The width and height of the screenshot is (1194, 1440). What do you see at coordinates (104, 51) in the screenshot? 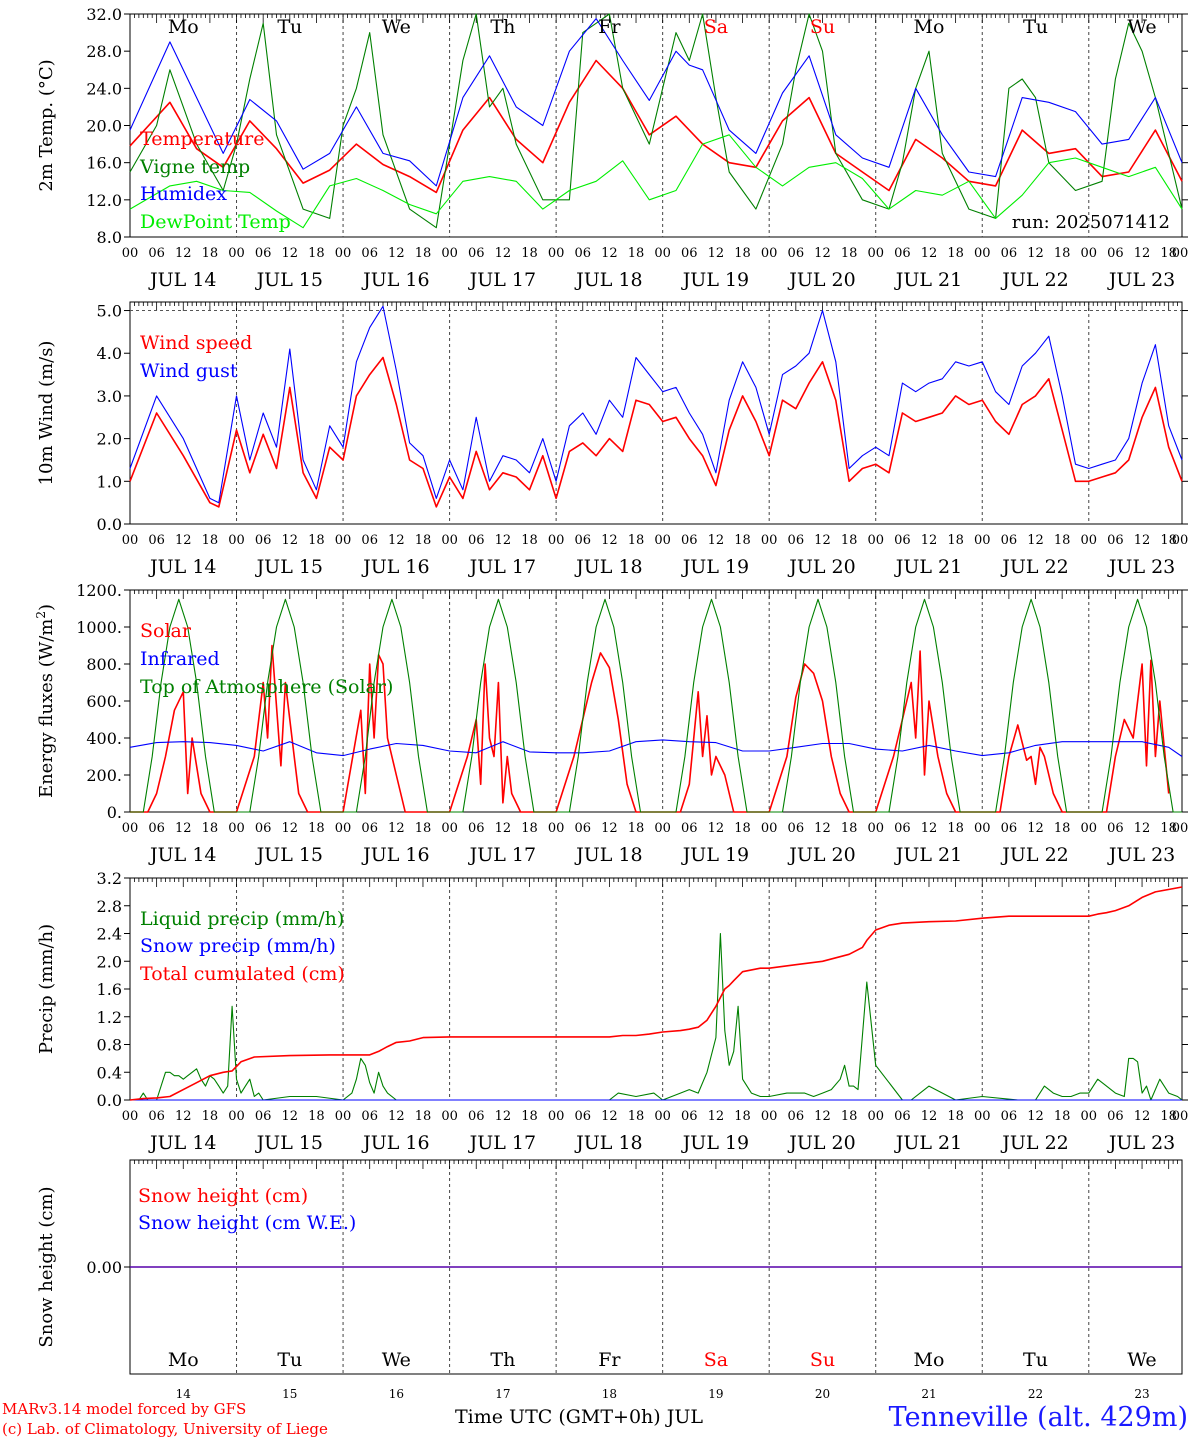
I see `y-tick-label: 28.0` at bounding box center [104, 51].